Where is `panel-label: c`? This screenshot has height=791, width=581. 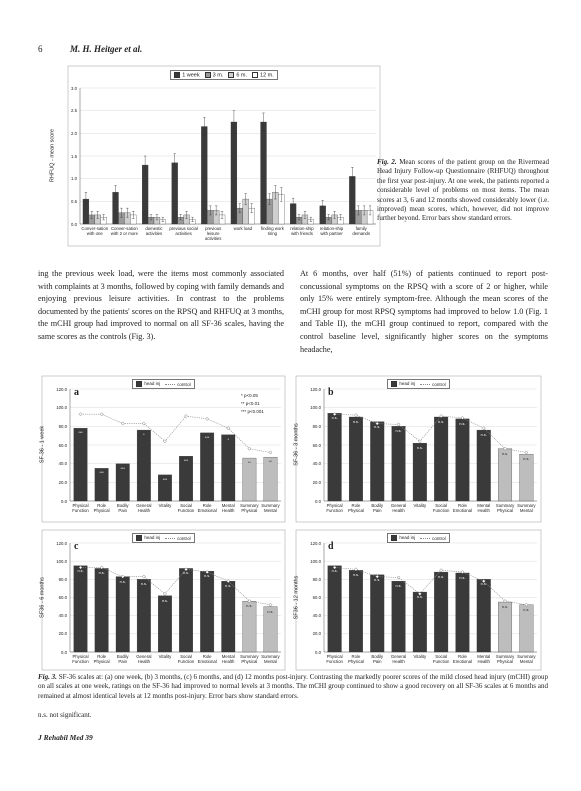 panel-label: c is located at coordinates (76, 546).